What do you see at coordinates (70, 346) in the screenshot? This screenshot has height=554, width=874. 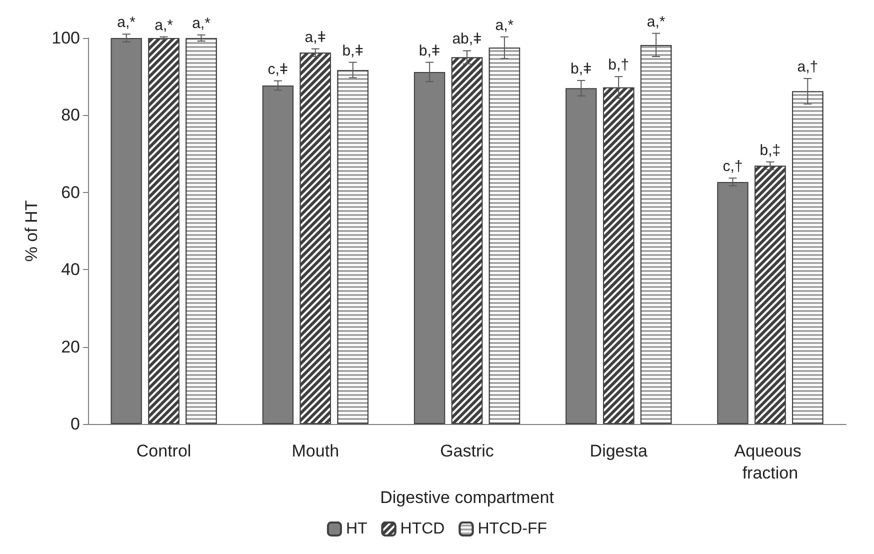 I see `y-tick-label: 20` at bounding box center [70, 346].